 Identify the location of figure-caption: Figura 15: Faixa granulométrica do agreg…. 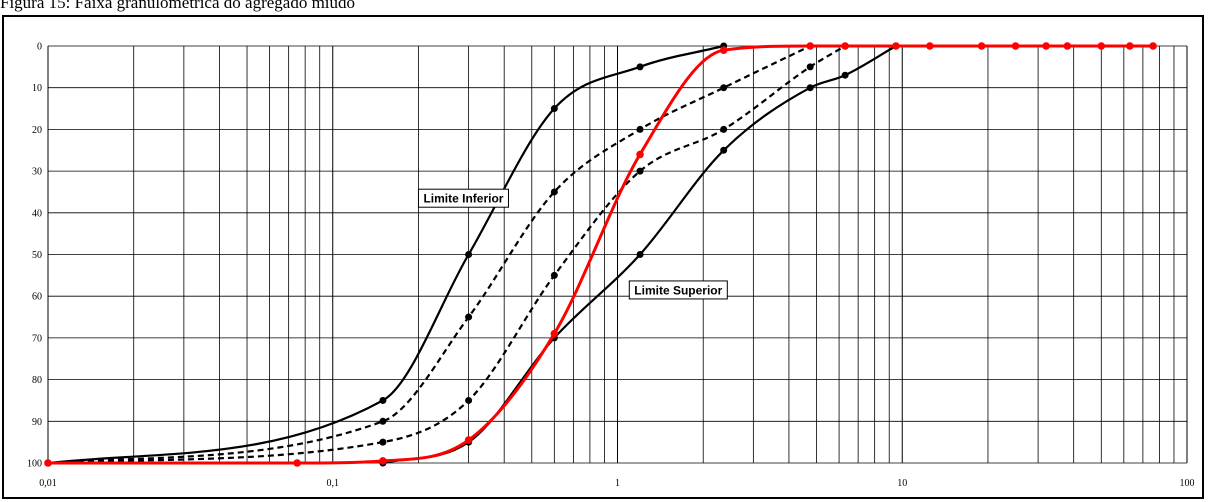
(178, 6).